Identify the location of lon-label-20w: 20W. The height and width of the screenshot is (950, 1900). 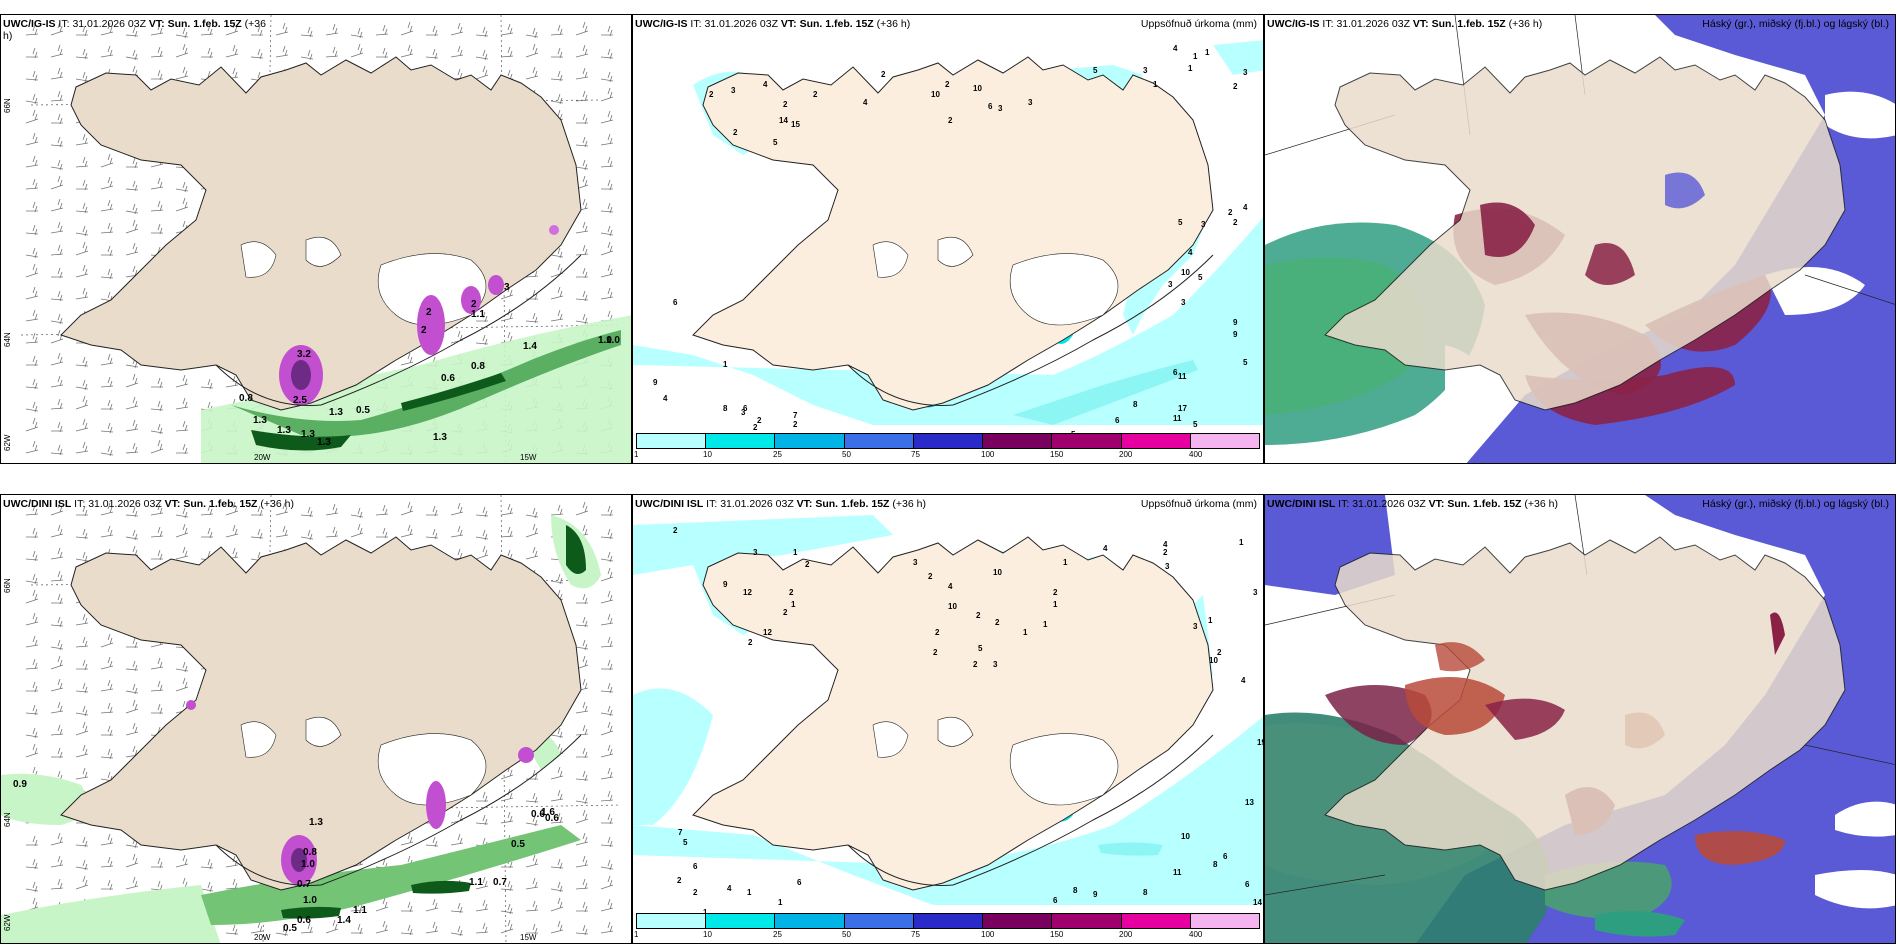
(262, 937).